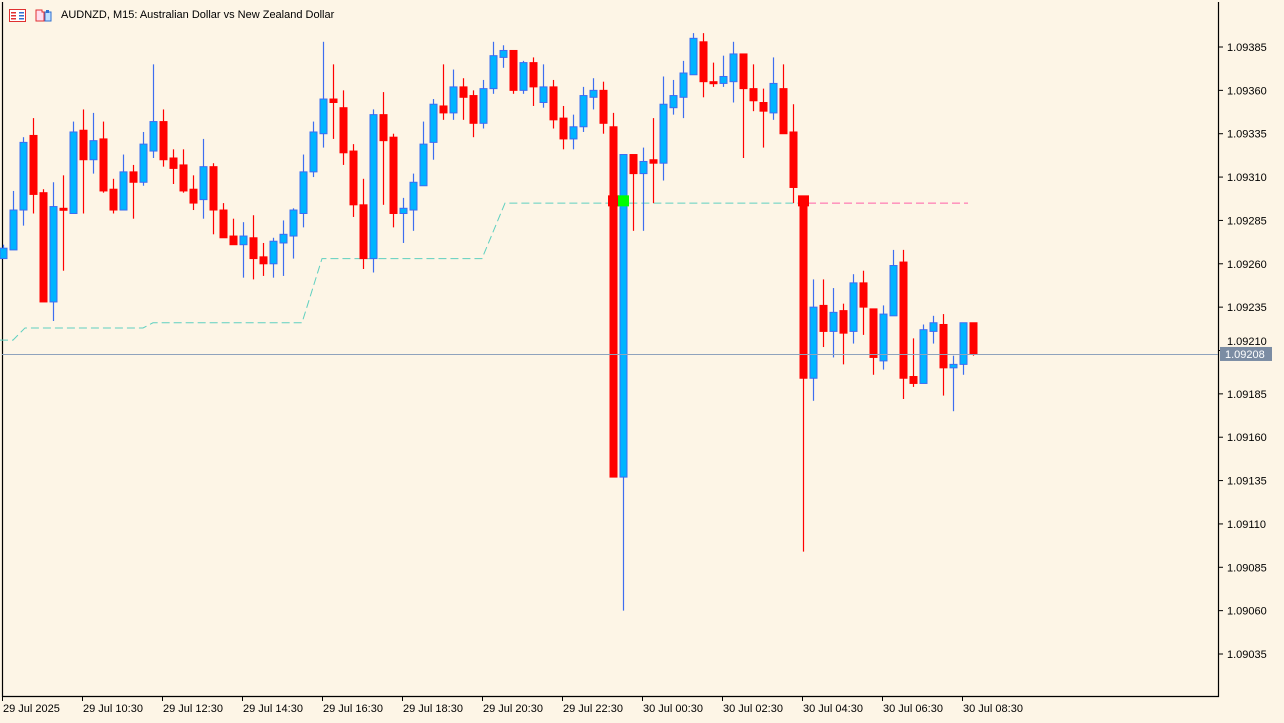  Describe the element at coordinates (353, 709) in the screenshot. I see `time-tick-label: 29 Jul 16:30` at that location.